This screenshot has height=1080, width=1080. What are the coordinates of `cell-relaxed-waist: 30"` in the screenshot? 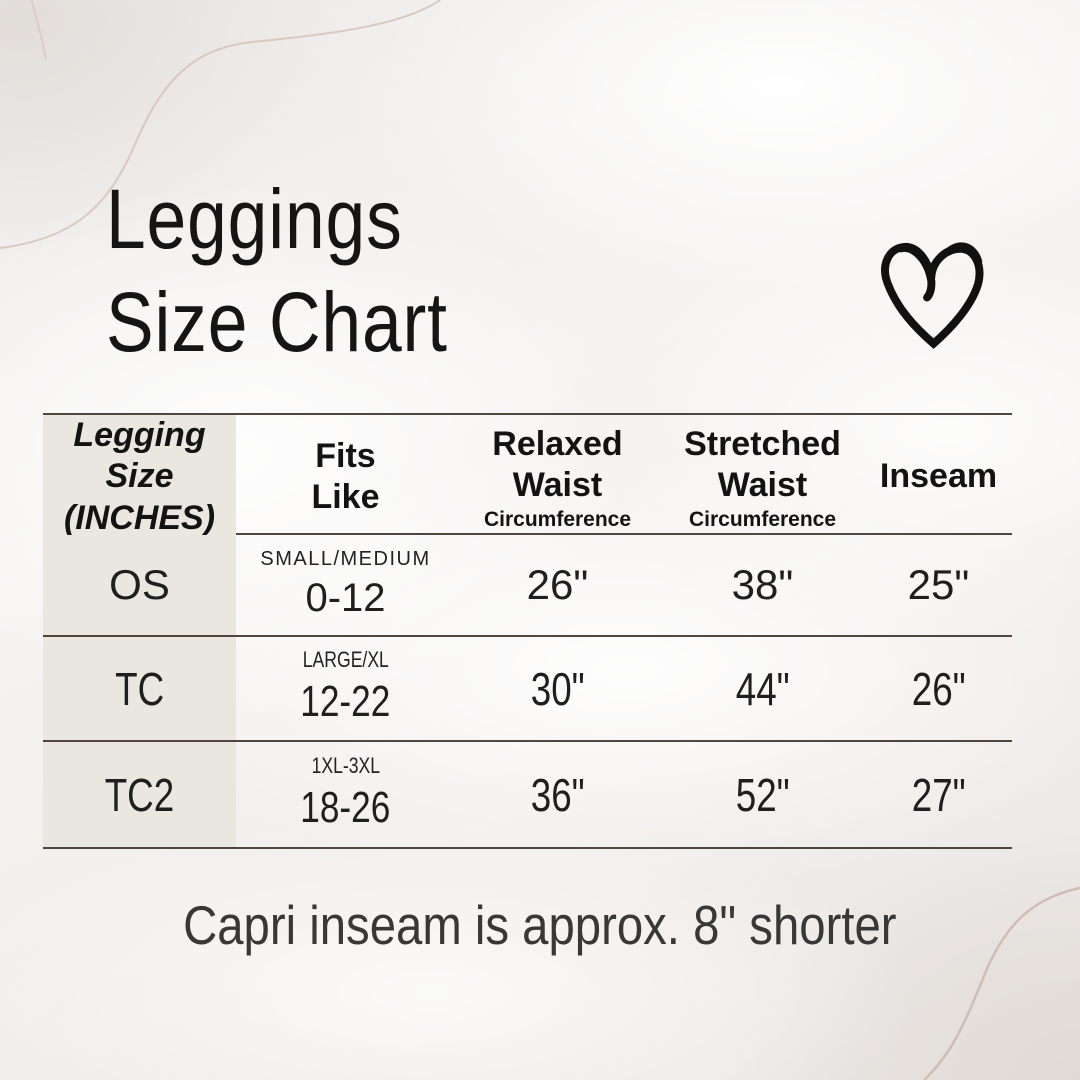 It's located at (557, 688).